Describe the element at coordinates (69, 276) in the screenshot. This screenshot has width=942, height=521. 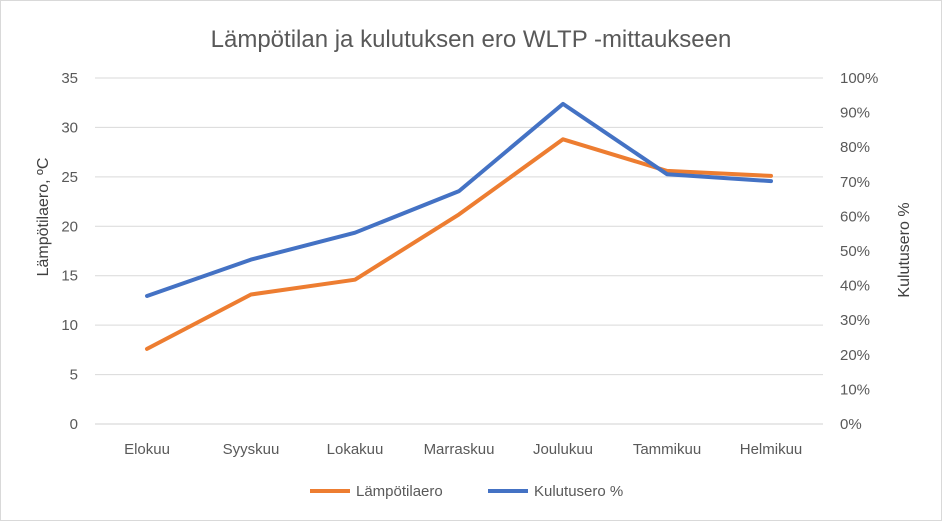
I see `left-tick-label: 15` at that location.